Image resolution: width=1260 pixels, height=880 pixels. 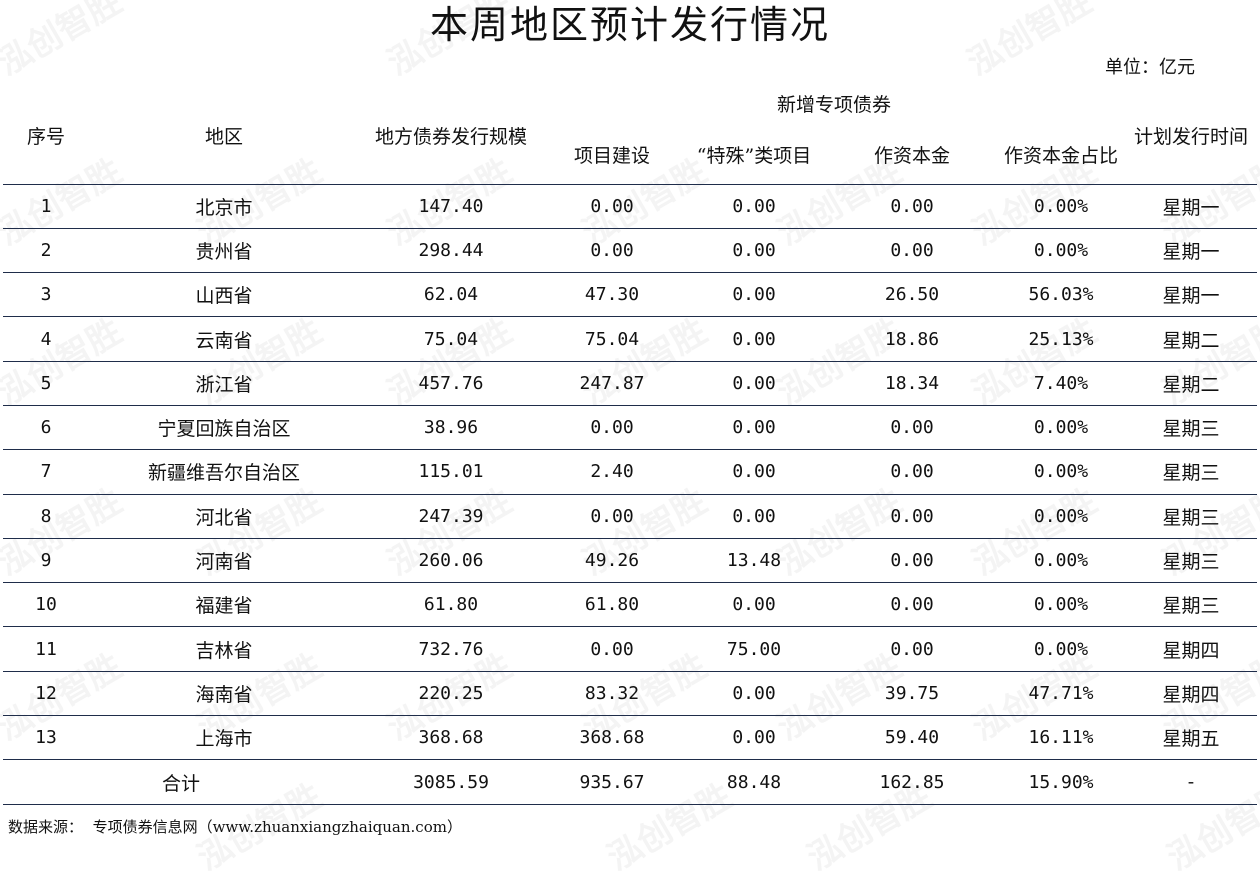 I want to click on cell-scale: 115.01, so click(x=451, y=472).